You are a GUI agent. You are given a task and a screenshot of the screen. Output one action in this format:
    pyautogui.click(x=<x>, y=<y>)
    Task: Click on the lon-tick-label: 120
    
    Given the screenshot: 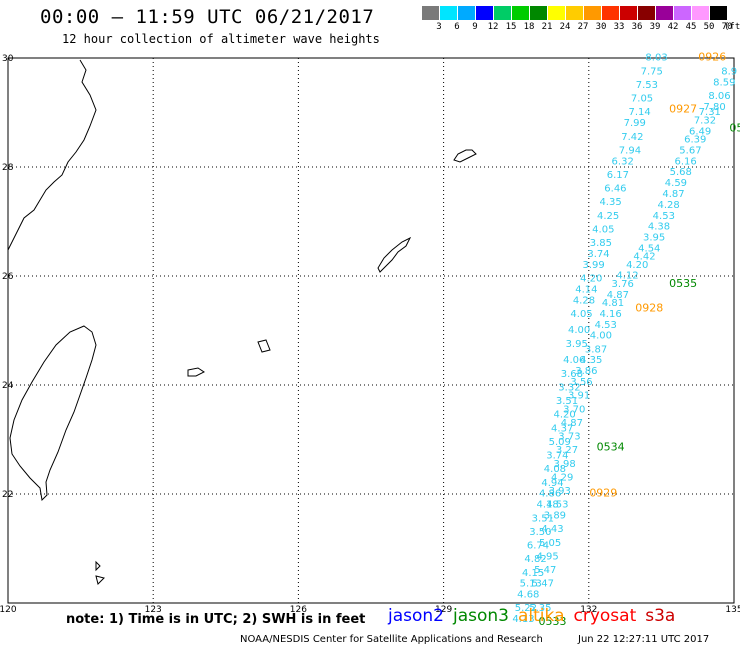 What is the action you would take?
    pyautogui.click(x=8, y=610)
    